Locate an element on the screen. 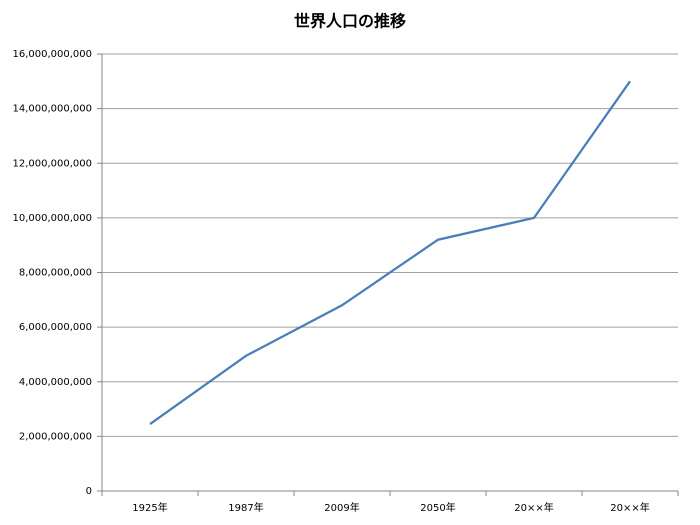 The width and height of the screenshot is (700, 525). y-tick-label: 10,000,000,000 is located at coordinates (52, 218).